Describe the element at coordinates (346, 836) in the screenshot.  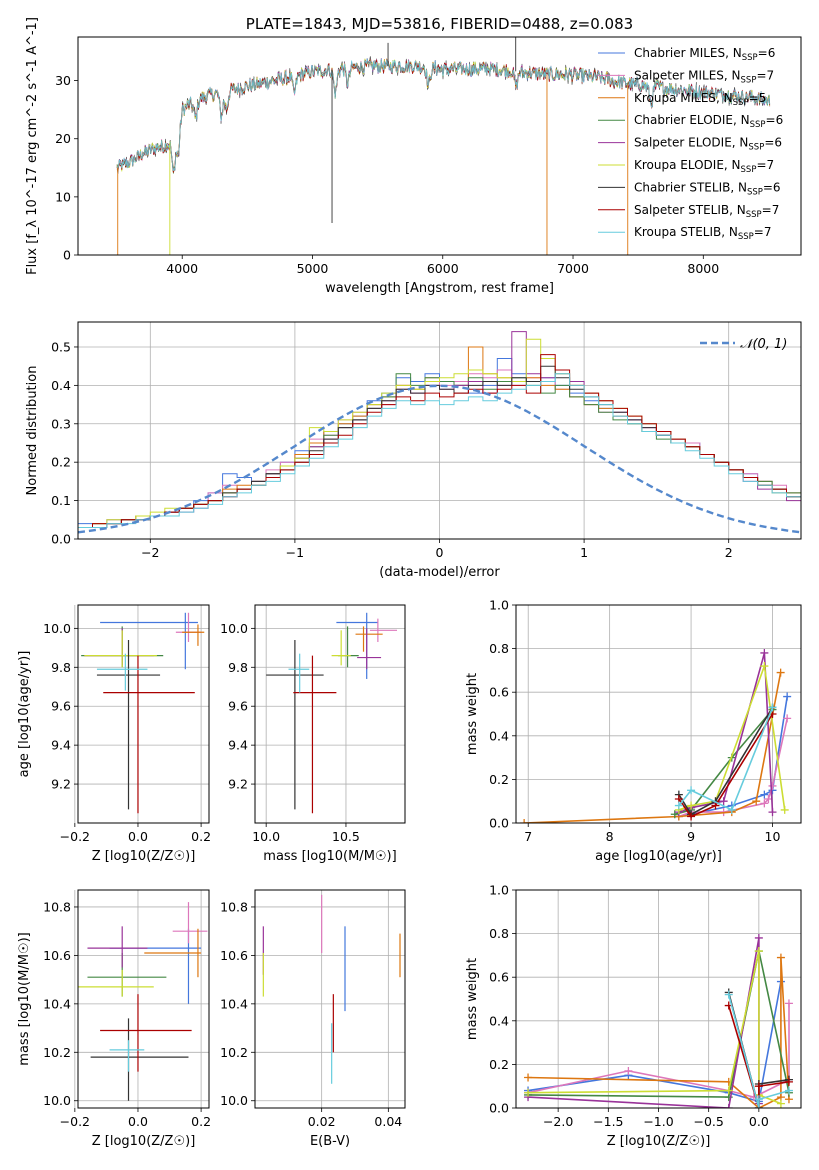
I see `x-tick-label: 10.5` at that location.